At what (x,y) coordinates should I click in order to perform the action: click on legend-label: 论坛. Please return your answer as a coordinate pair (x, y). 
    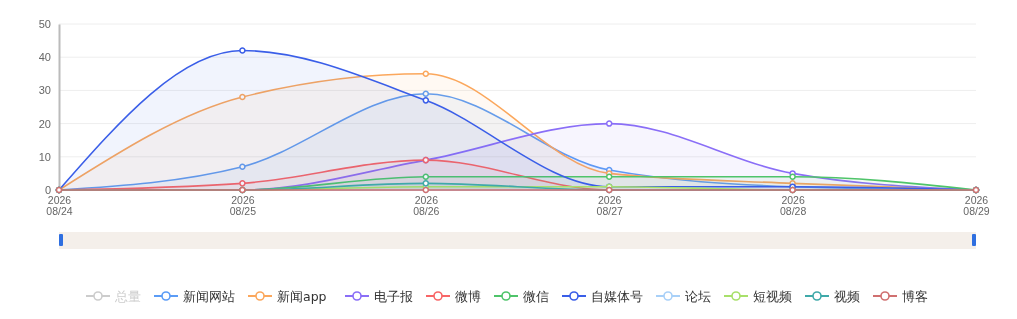
    Looking at the image, I should click on (698, 296).